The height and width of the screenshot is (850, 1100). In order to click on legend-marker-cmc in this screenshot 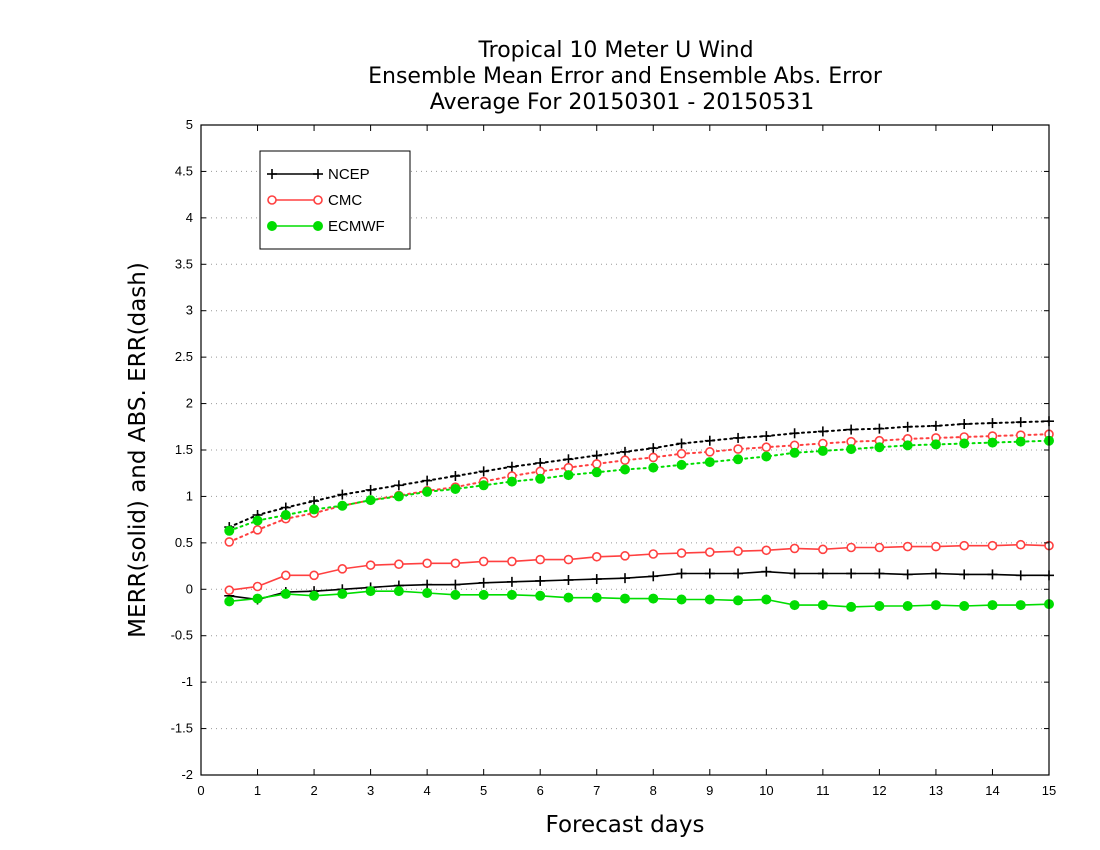, I will do `click(272, 200)`.